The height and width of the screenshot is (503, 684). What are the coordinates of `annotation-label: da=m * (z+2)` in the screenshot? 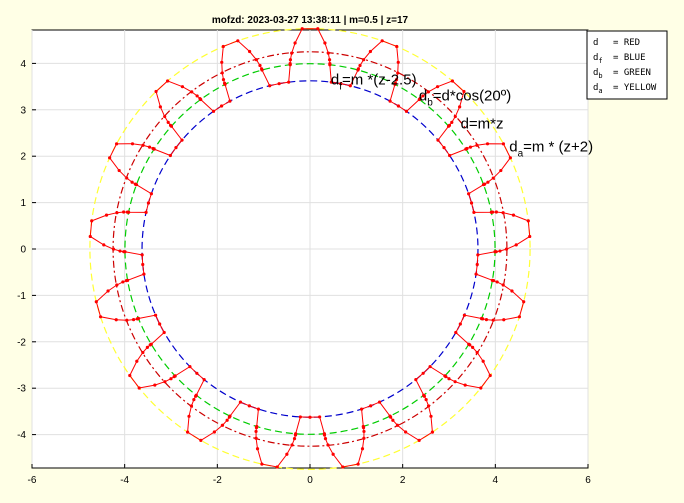 It's located at (551, 149).